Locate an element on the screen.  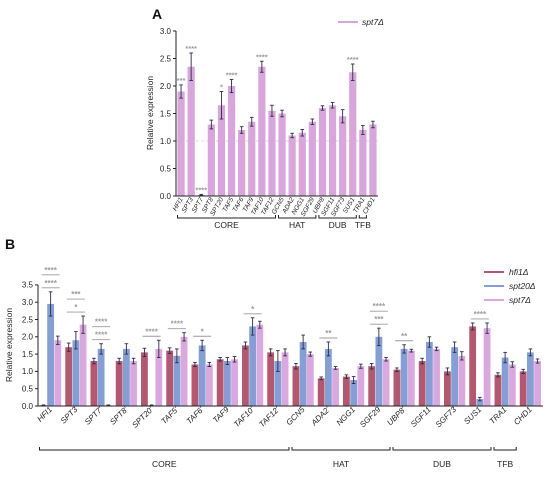
category-label: SUS1 is located at coordinates (472, 415).